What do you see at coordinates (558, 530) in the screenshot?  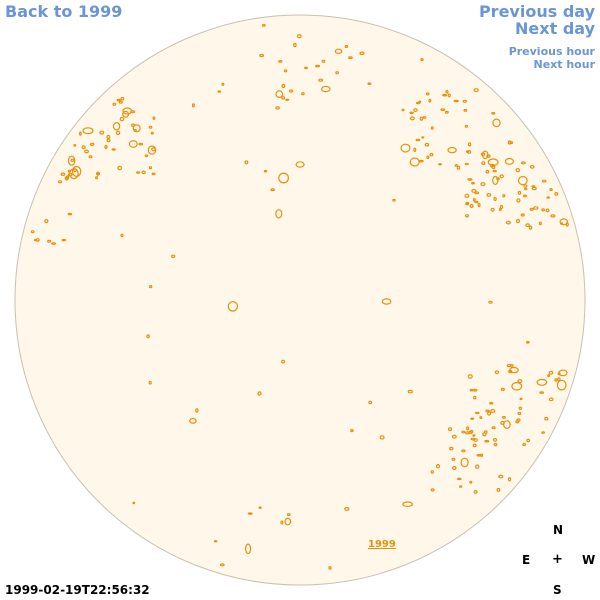 I see `compass-north: N` at bounding box center [558, 530].